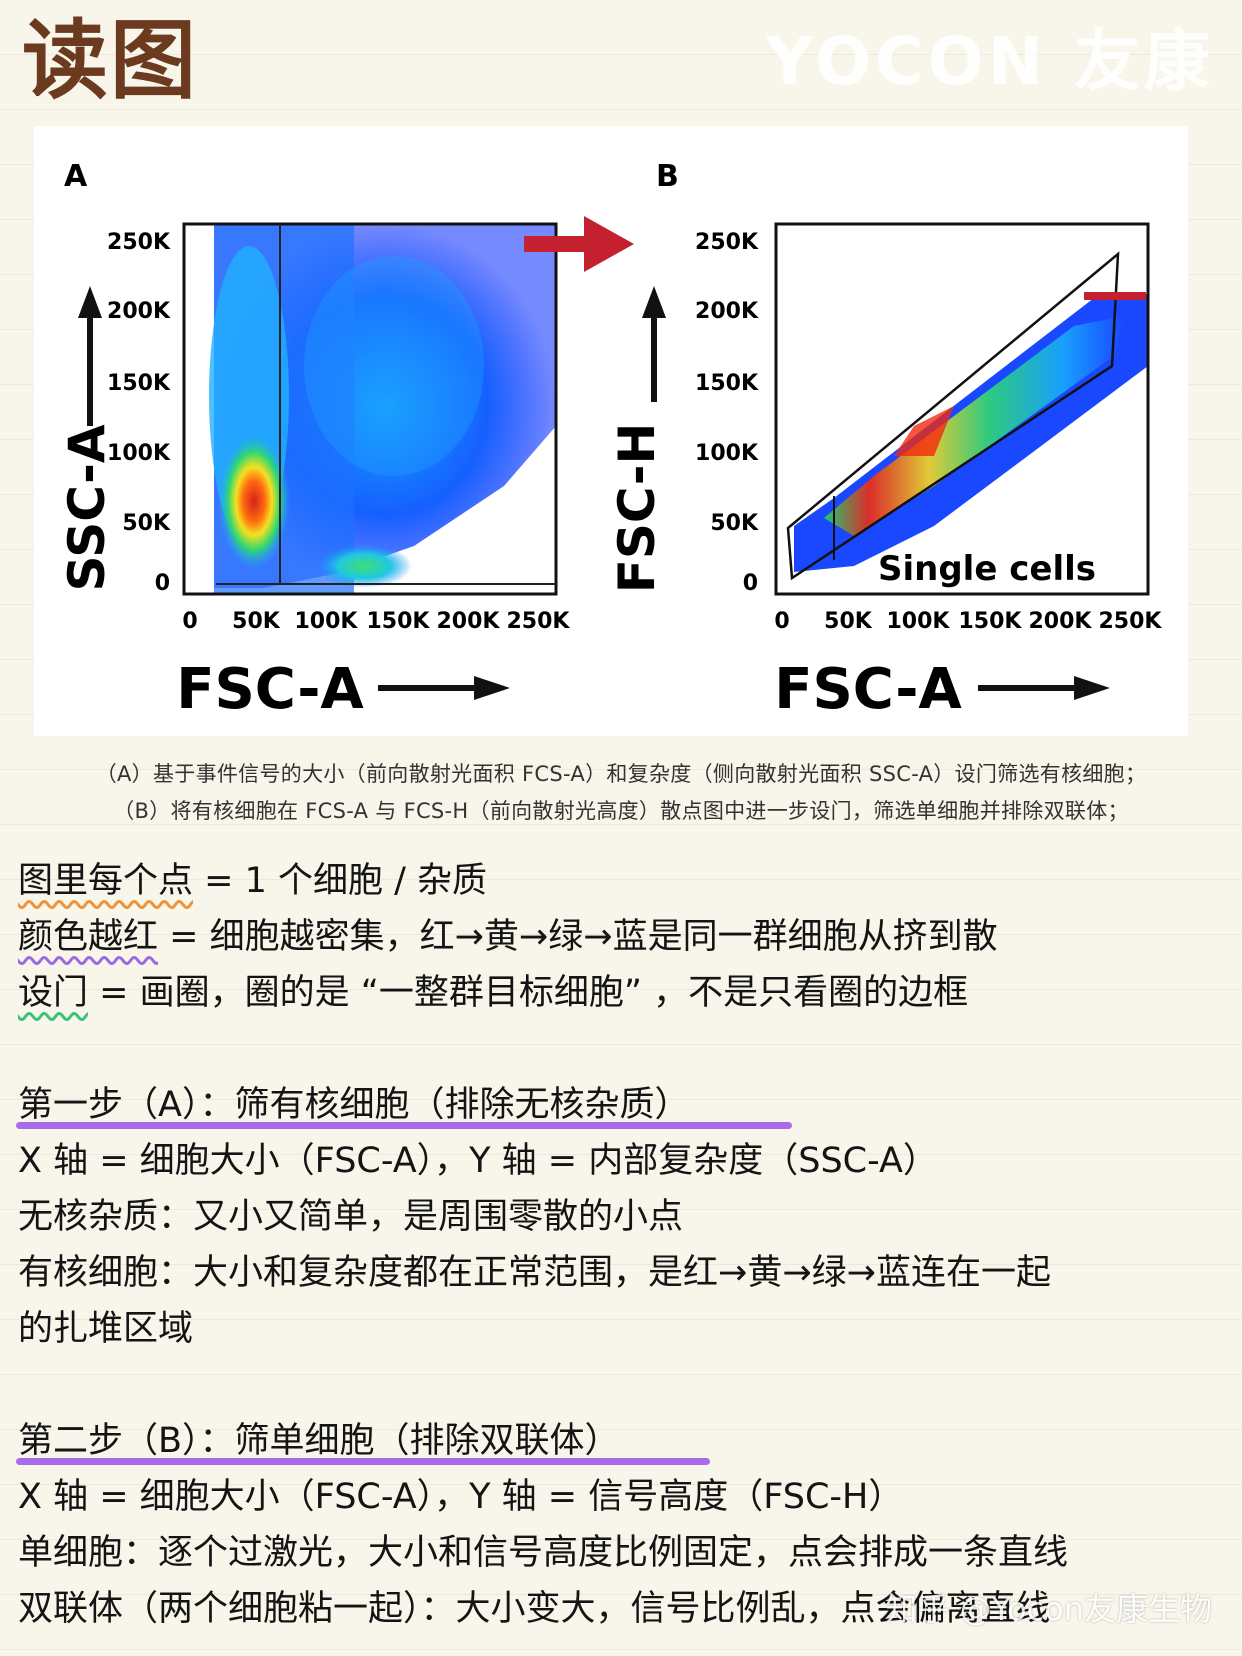 The image size is (1242, 1656). What do you see at coordinates (351, 1217) in the screenshot?
I see `step1-debris: 无核杂质：又小又简单，是周围零散的小点` at bounding box center [351, 1217].